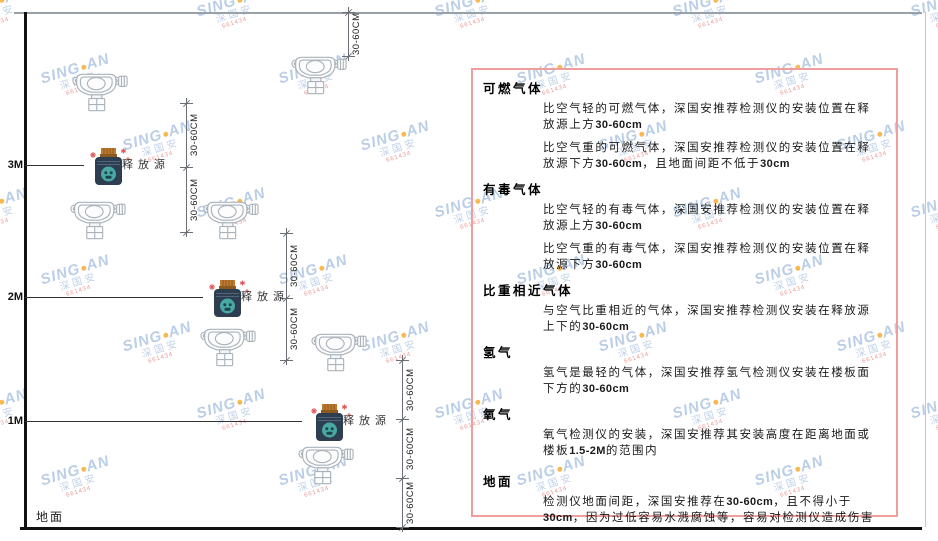  Describe the element at coordinates (707, 381) in the screenshot. I see `section-paragraph: 氢气是最轻的气体，深国安推荐氢气检测仪安装在楼板面下方的30-60cm` at that location.